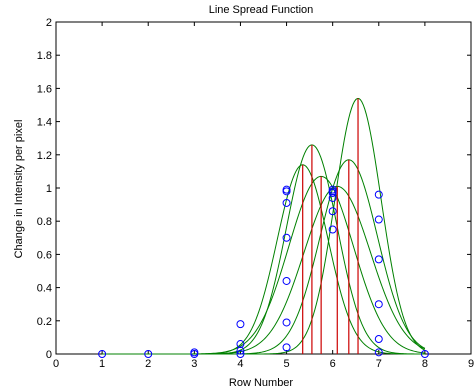 This screenshot has width=476, height=391. Describe the element at coordinates (49, 355) in the screenshot. I see `y-tick-label: 0` at that location.